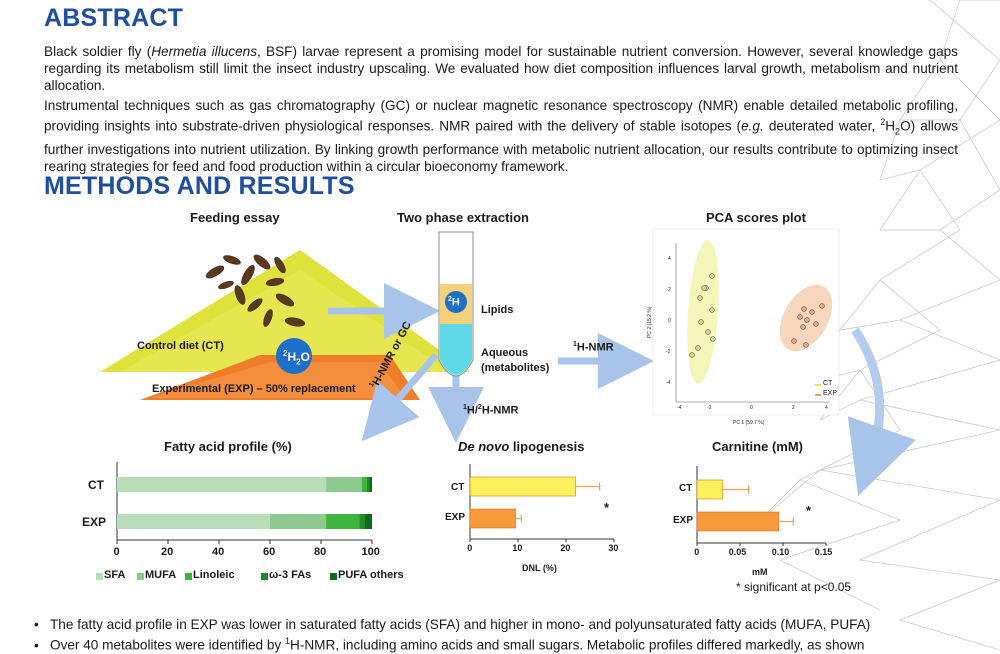  Describe the element at coordinates (228, 446) in the screenshot. I see `fatty-acid-title: Fatty acid profile (%)` at that location.